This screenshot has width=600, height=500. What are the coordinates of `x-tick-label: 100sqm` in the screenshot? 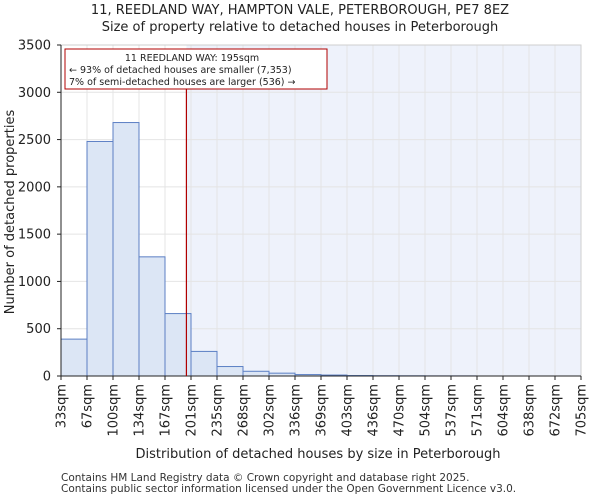 It's located at (114, 410).